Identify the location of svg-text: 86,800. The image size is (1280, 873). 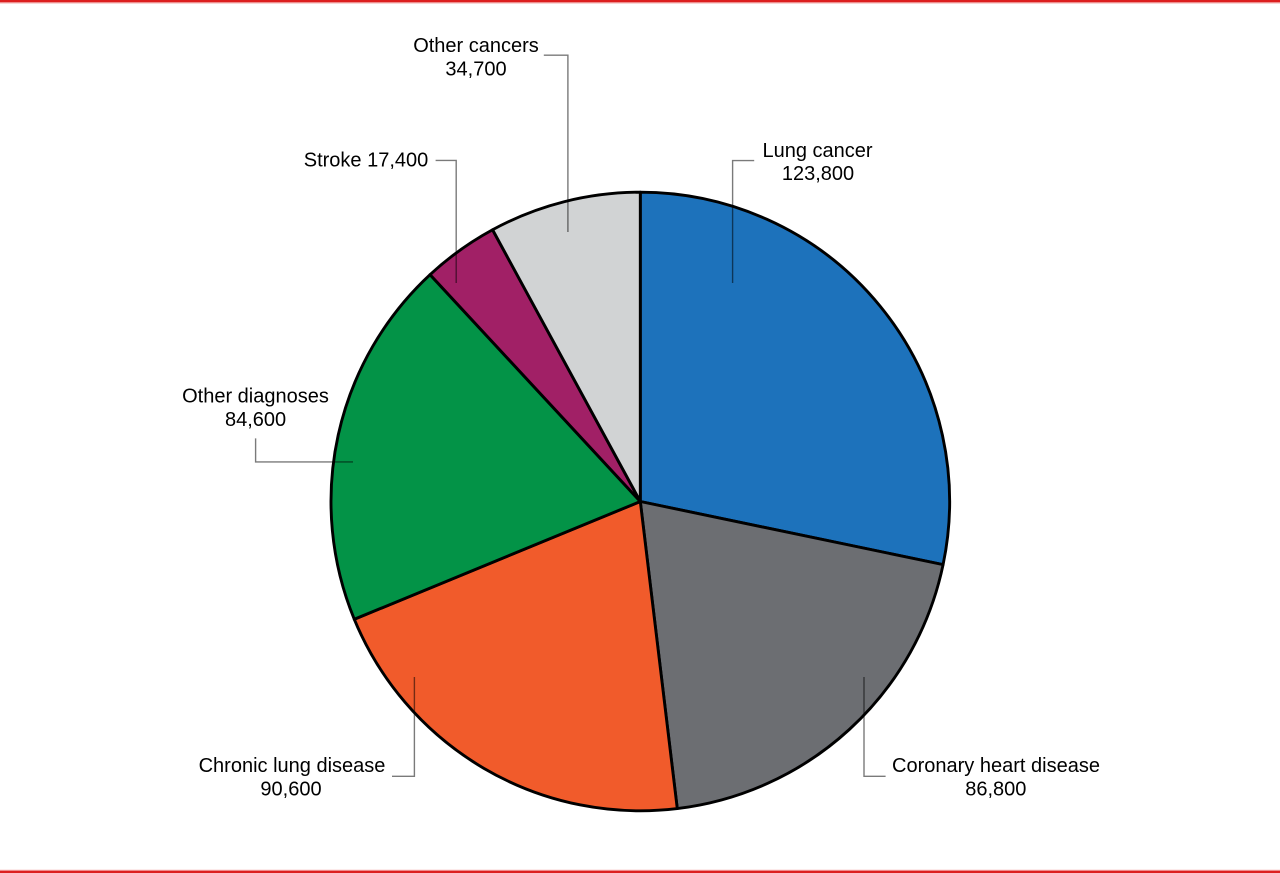
(995, 790).